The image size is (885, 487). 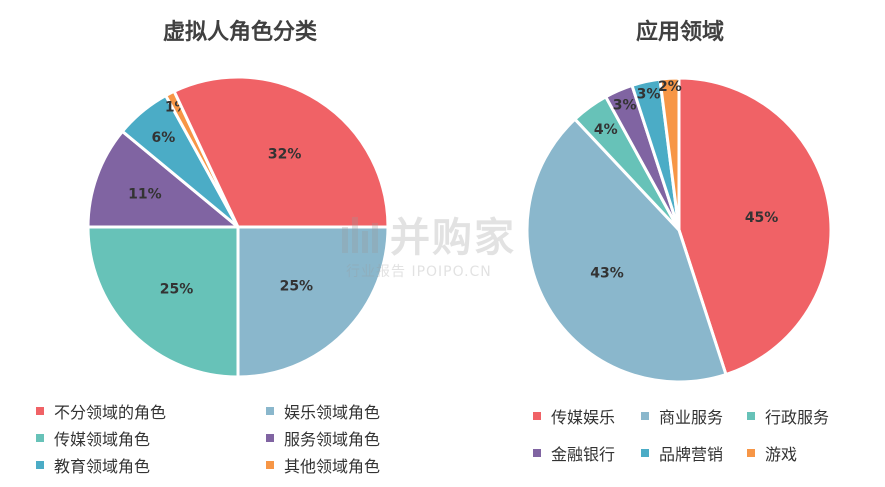 I want to click on legend-item: 传媒领域角色, so click(x=93, y=438).